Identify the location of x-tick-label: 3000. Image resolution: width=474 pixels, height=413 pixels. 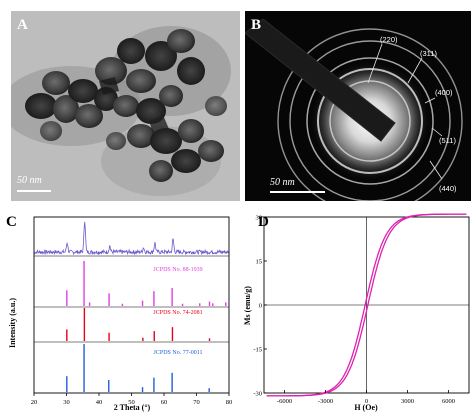
(407, 401).